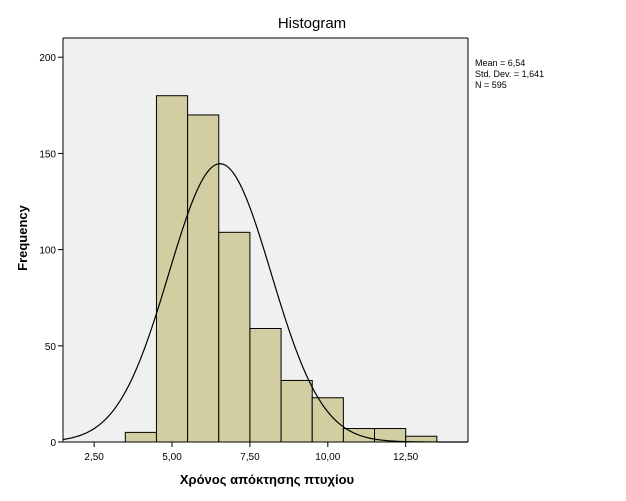 Image resolution: width=626 pixels, height=501 pixels. What do you see at coordinates (94, 457) in the screenshot?
I see `x-tick-label: 2,50` at bounding box center [94, 457].